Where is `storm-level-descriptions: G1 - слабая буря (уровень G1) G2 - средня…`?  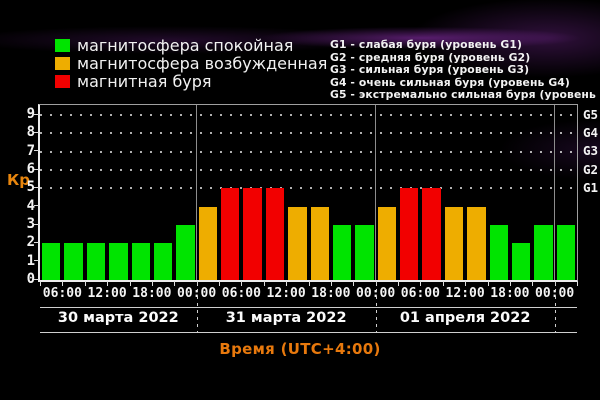
storm-level-descriptions: G1 - слабая буря (уровень G1) G2 - средня… is located at coordinates (465, 70).